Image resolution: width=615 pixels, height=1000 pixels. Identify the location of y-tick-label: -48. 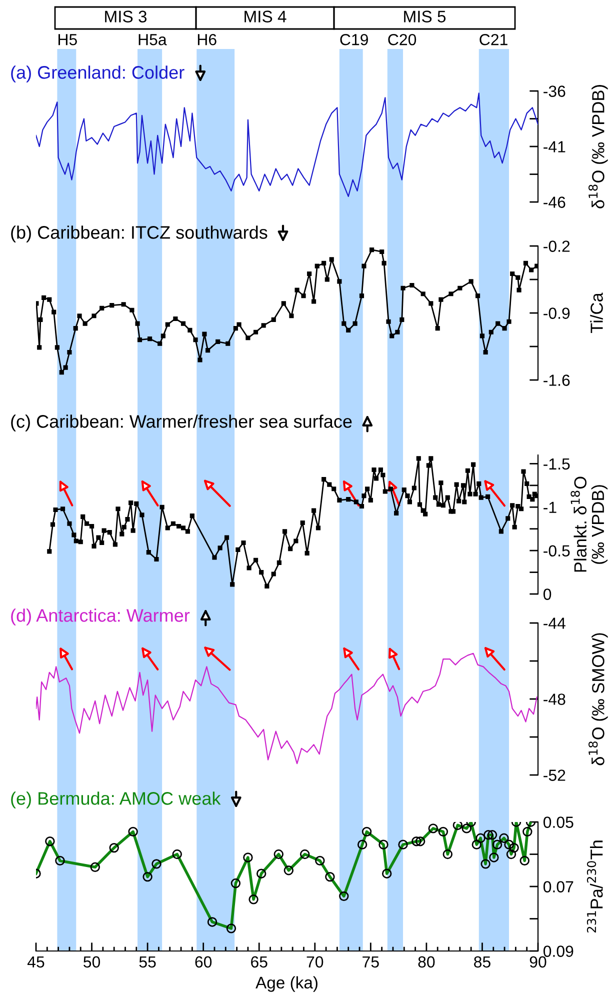
(555, 699).